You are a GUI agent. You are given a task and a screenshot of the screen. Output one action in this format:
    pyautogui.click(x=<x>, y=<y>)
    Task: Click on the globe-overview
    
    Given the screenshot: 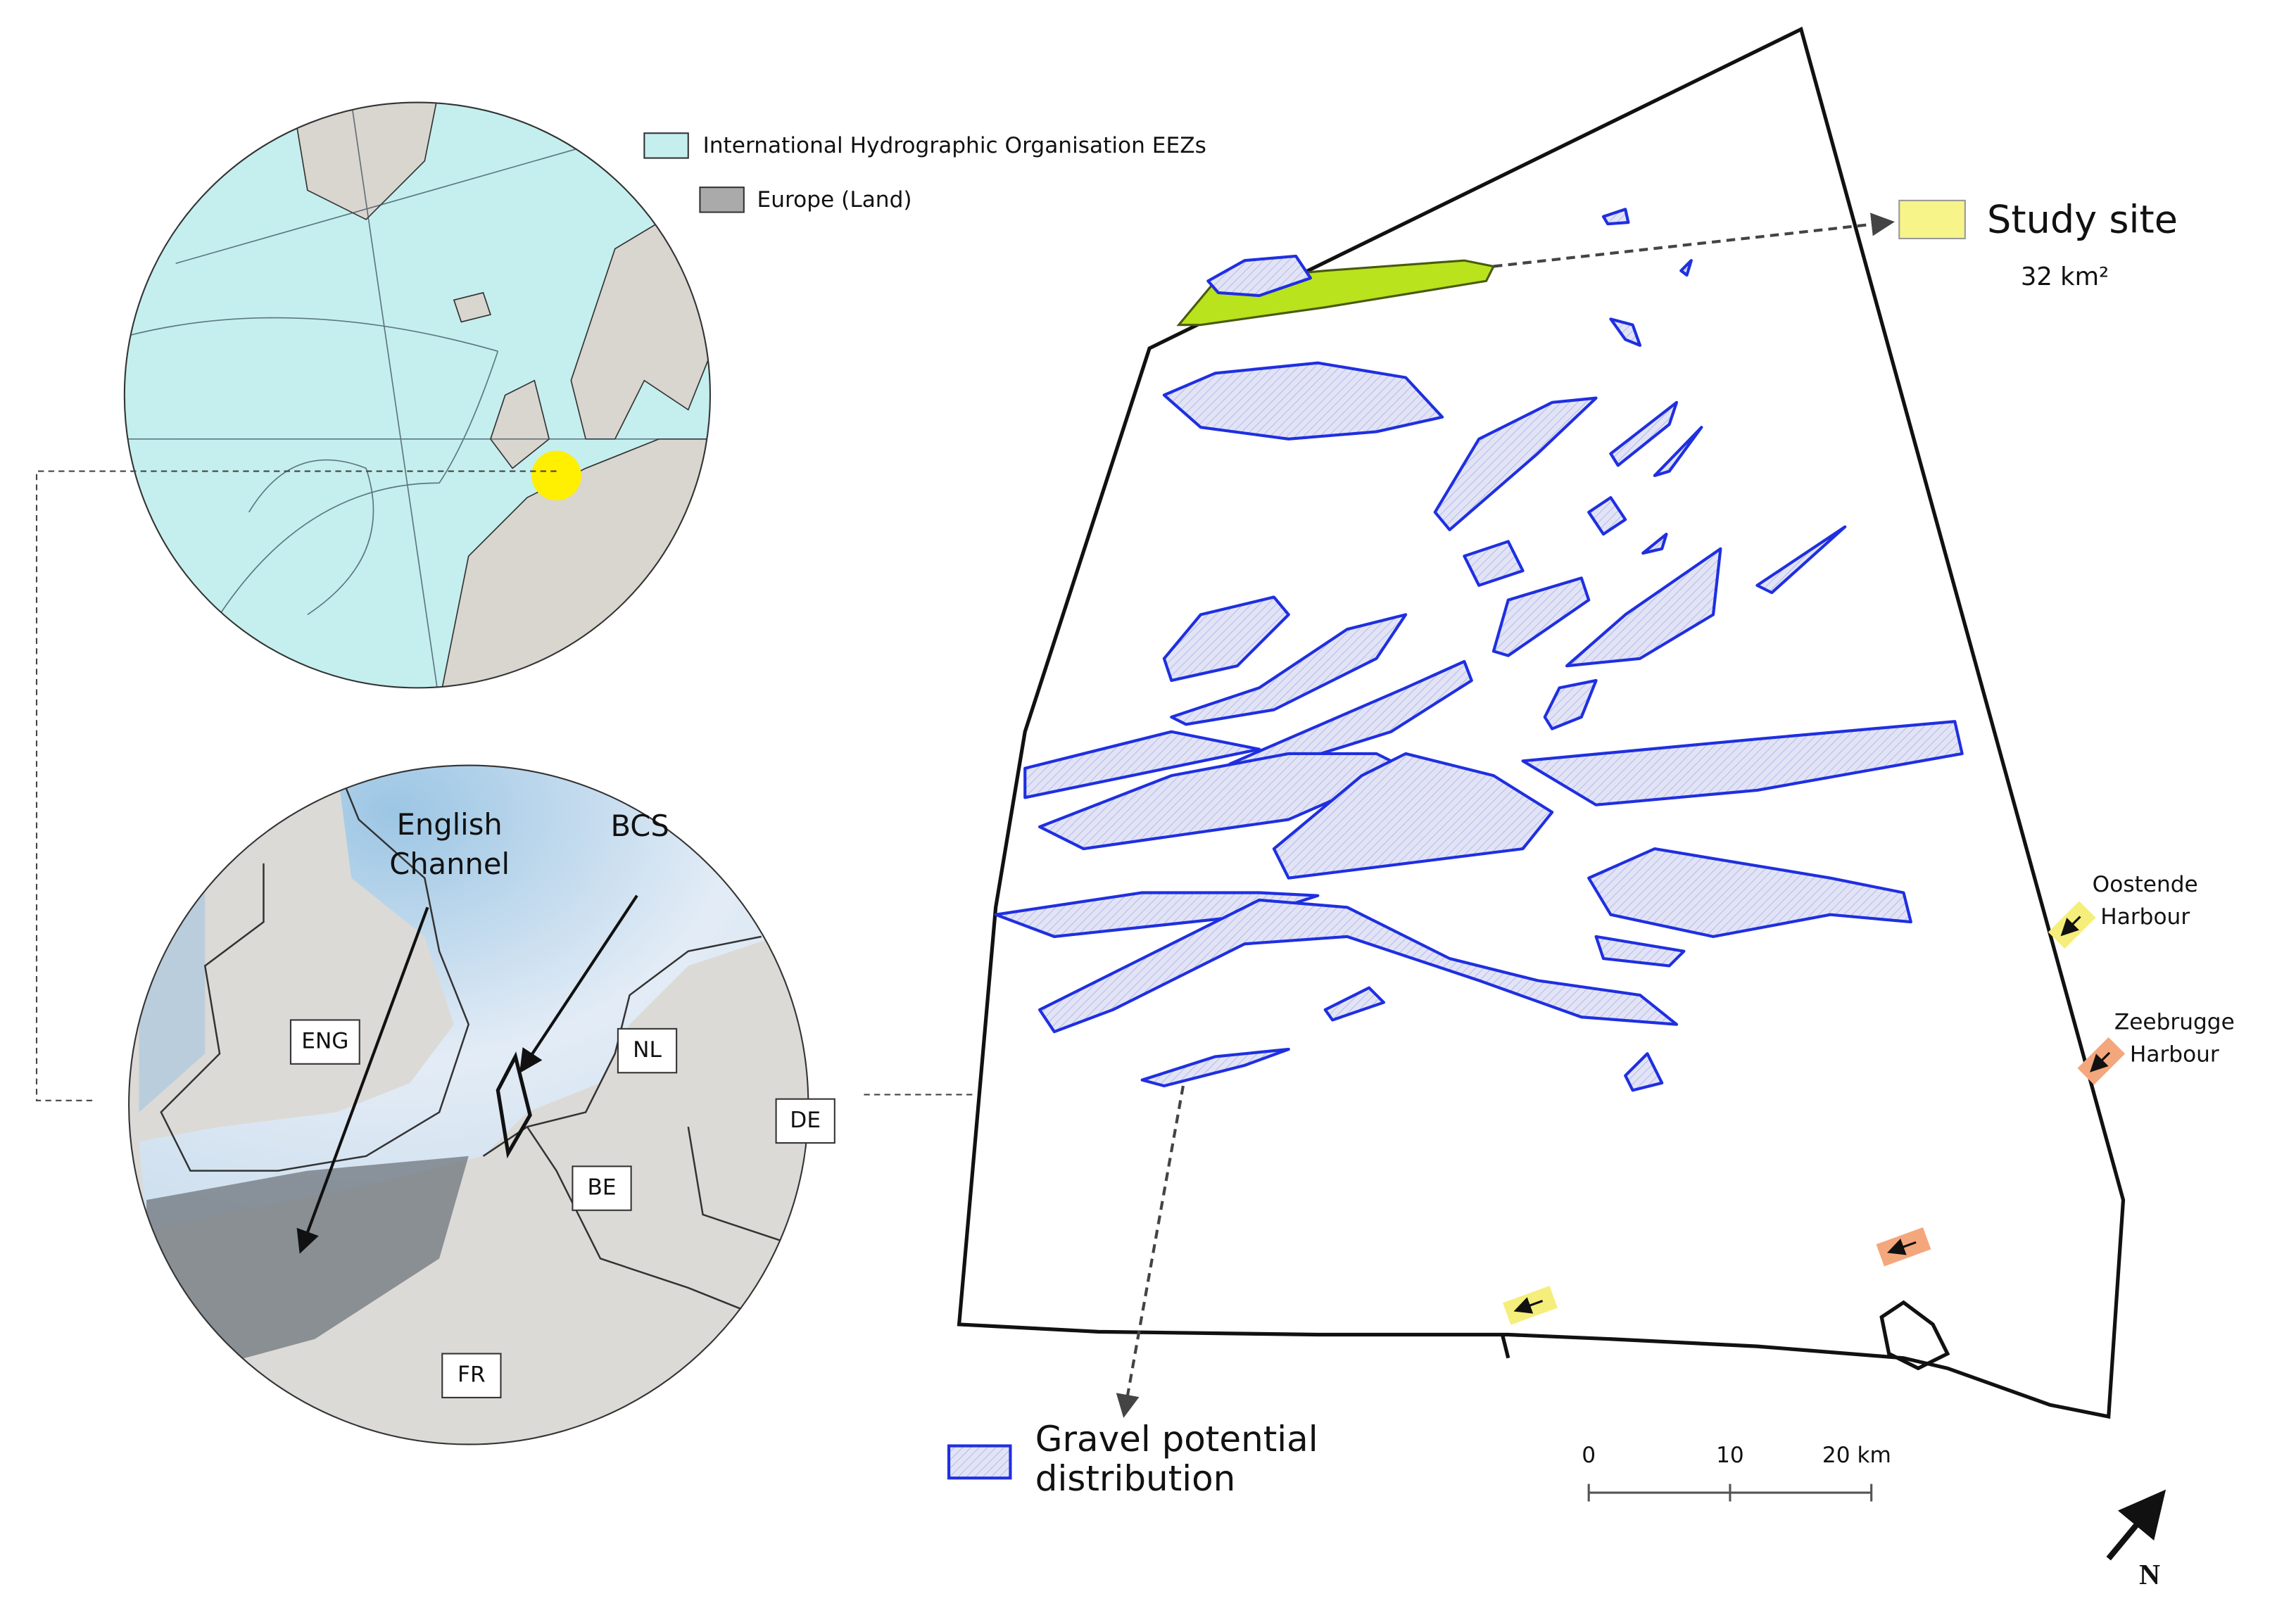 What is the action you would take?
    pyautogui.click(x=417, y=395)
    